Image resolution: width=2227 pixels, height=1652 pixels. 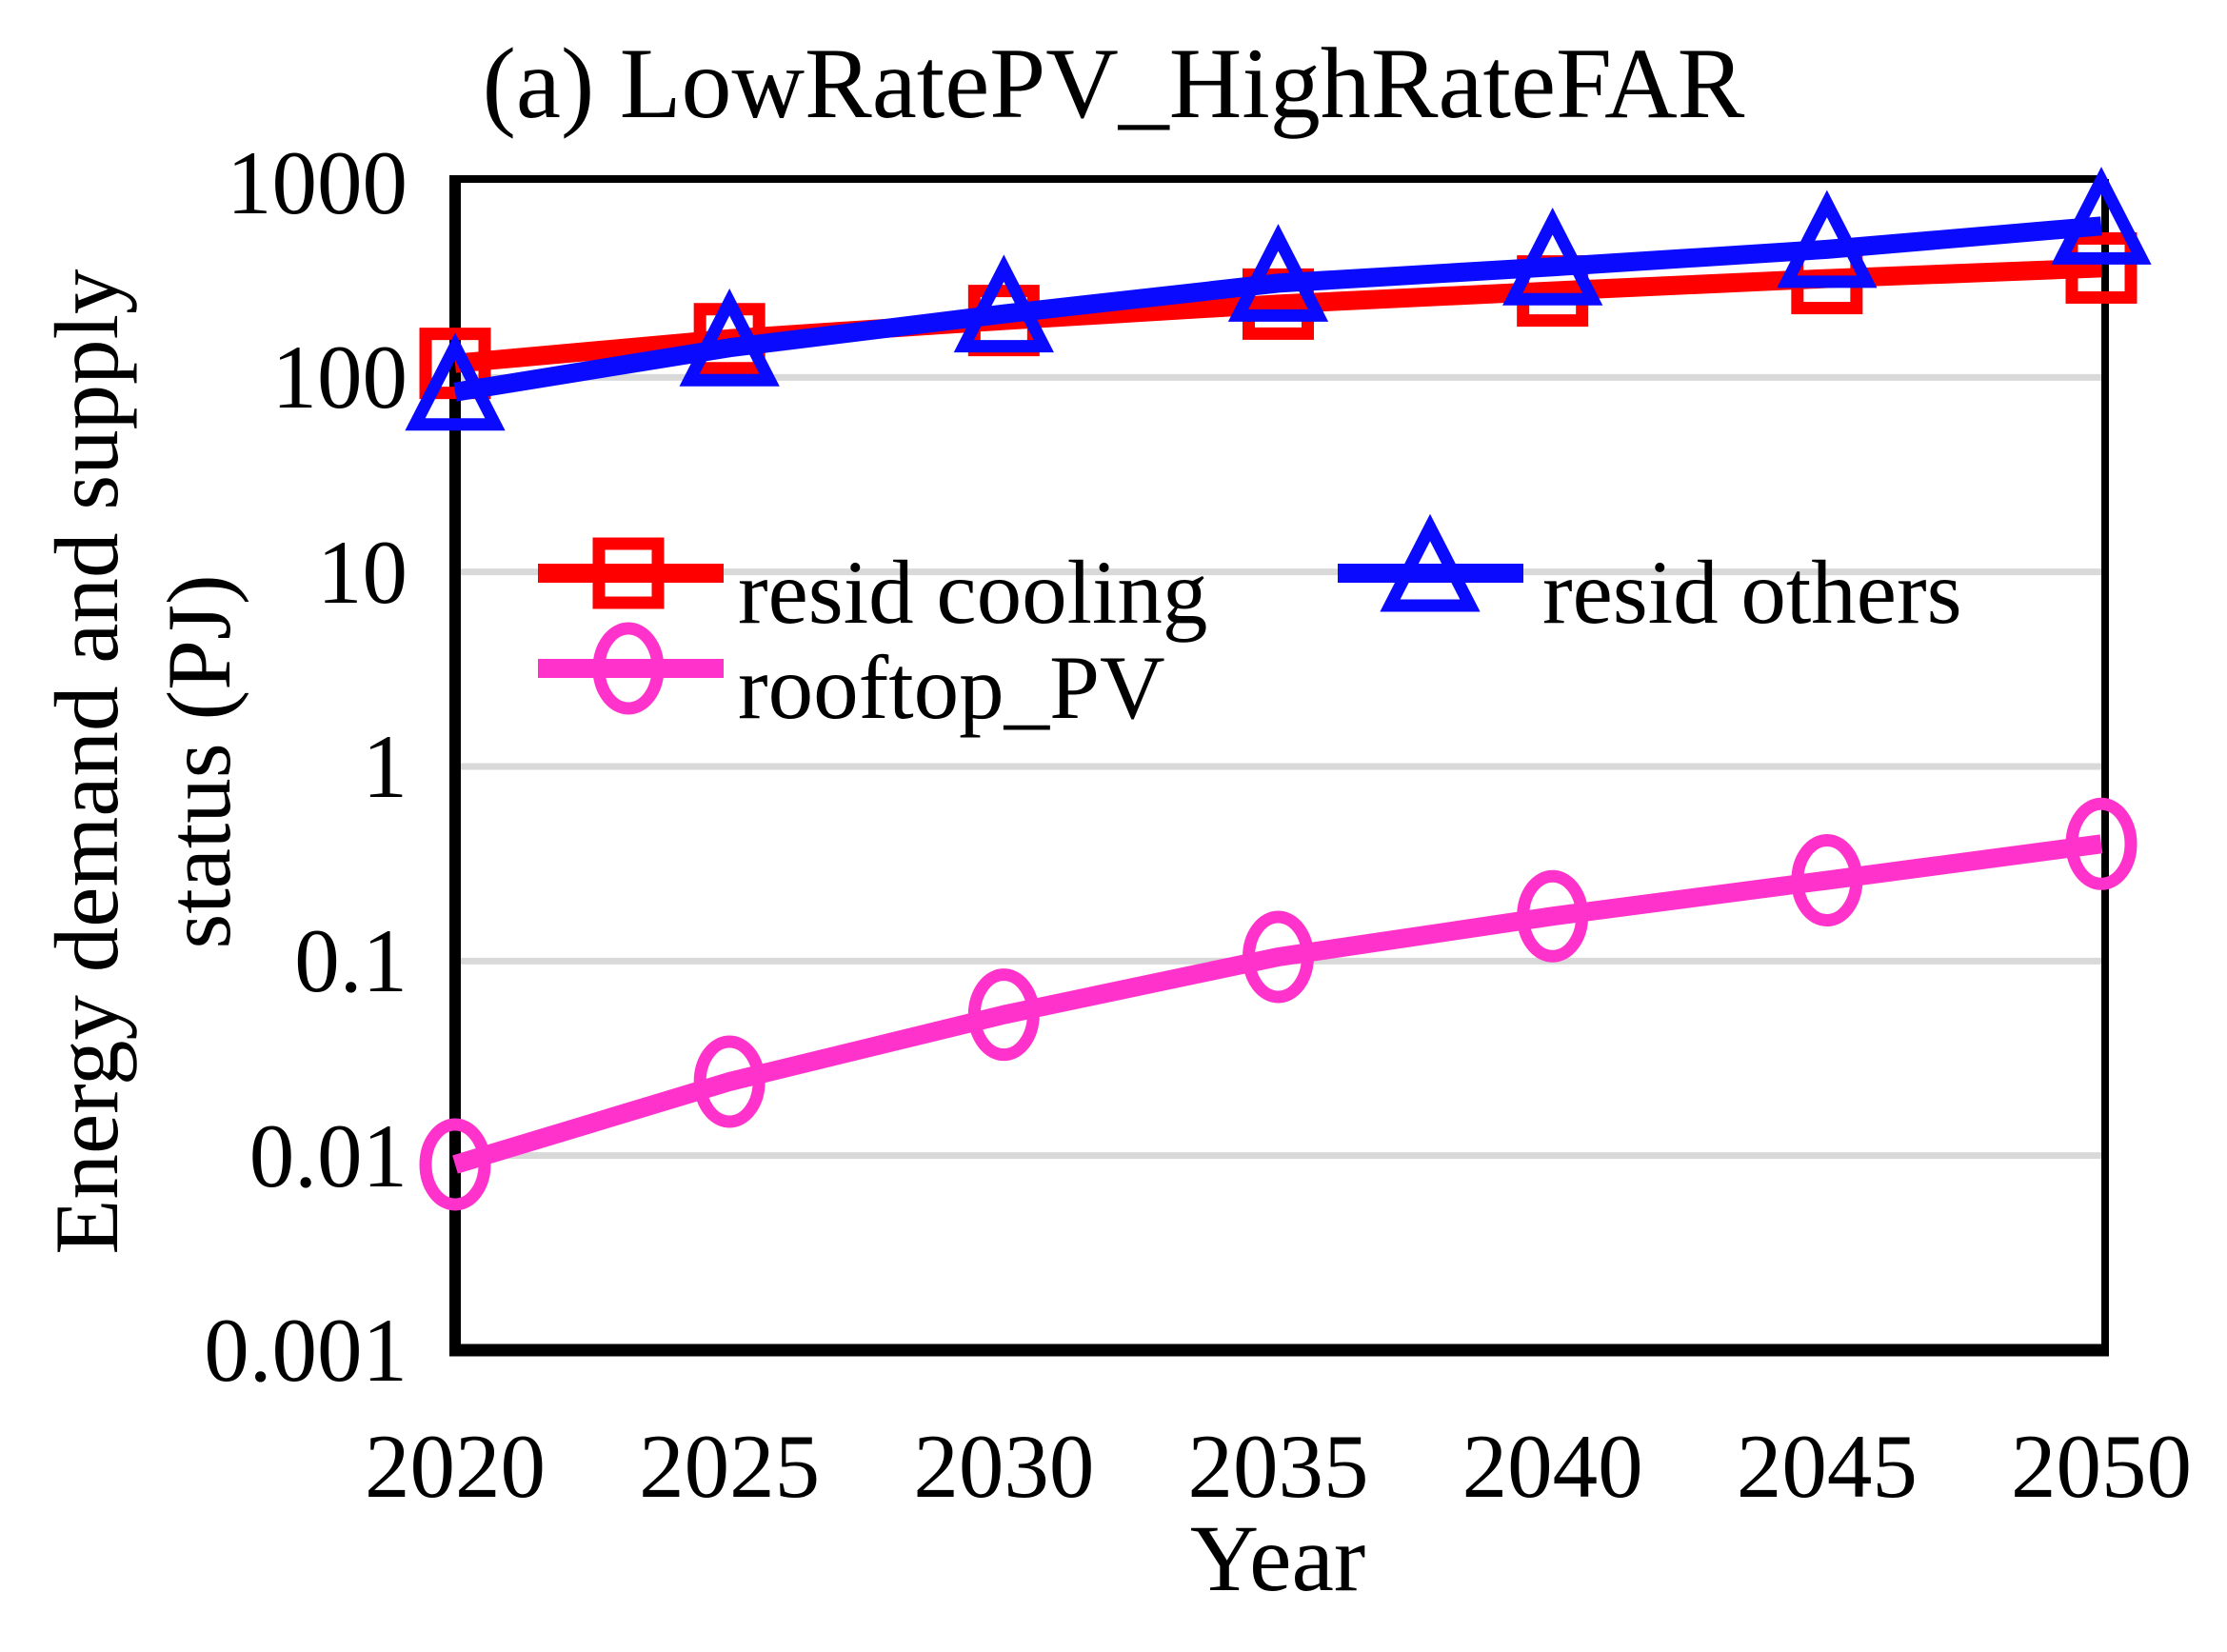 What do you see at coordinates (455, 1467) in the screenshot?
I see `x-tick-label: 2020` at bounding box center [455, 1467].